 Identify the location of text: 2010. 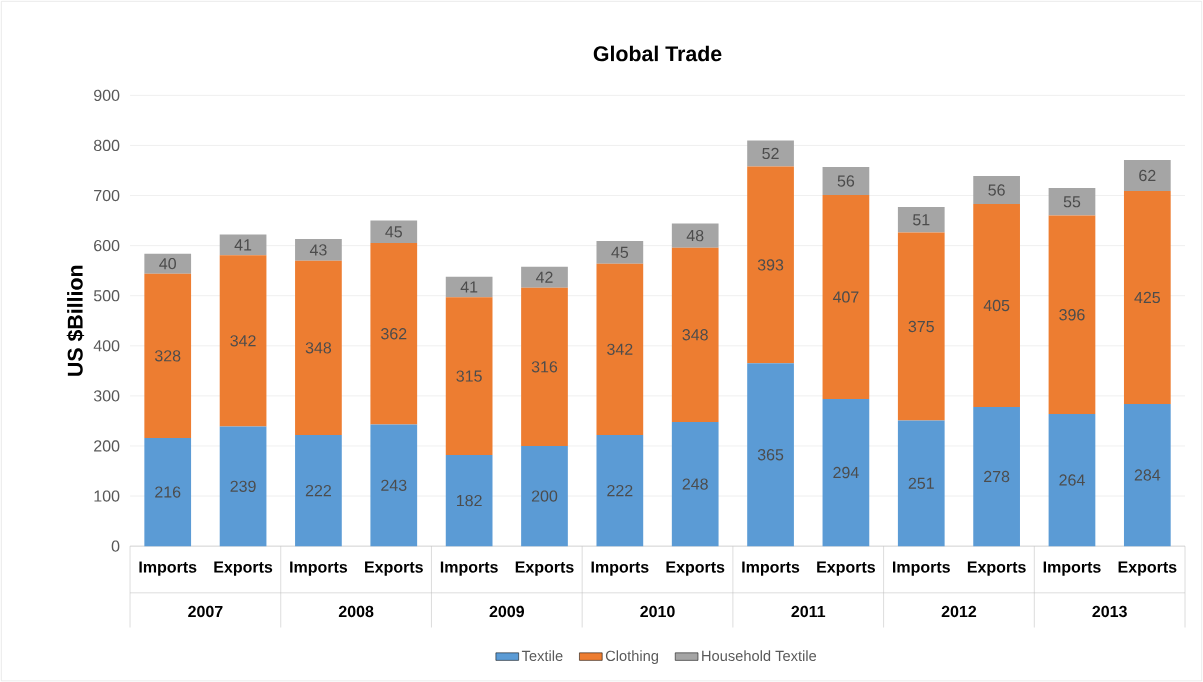
(657, 611).